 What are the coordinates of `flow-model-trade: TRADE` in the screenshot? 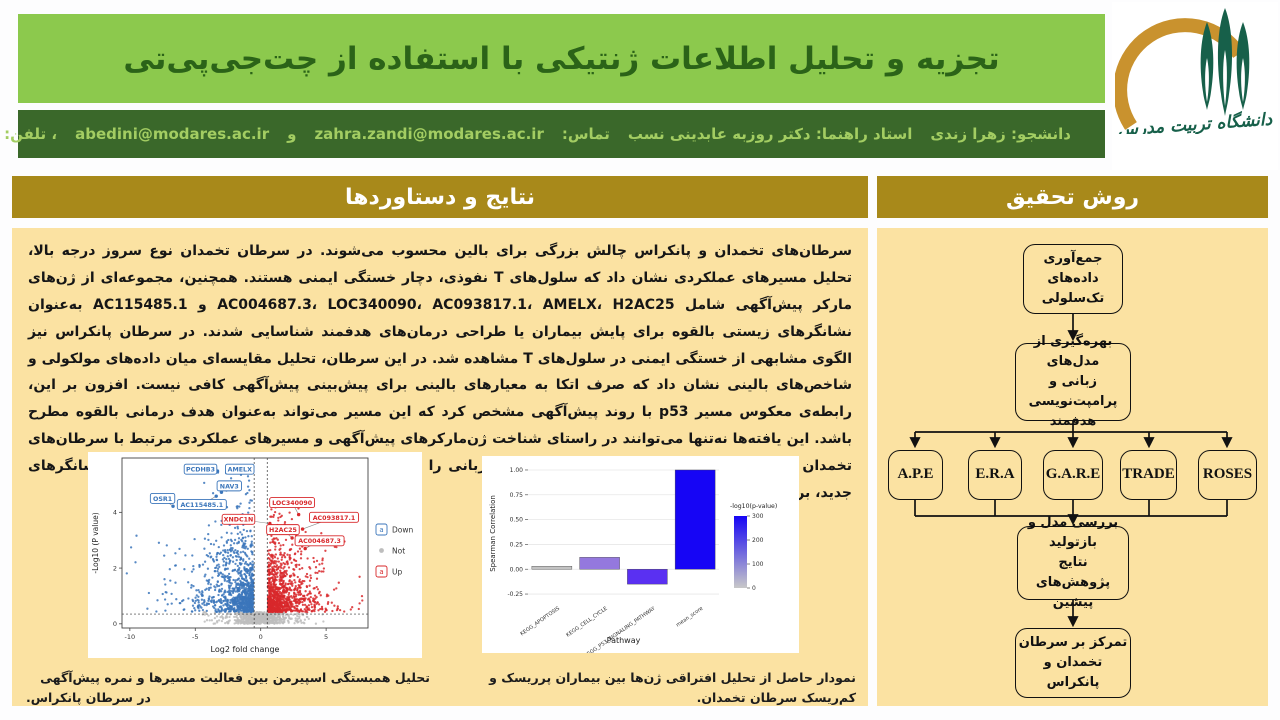 It's located at (1148, 475).